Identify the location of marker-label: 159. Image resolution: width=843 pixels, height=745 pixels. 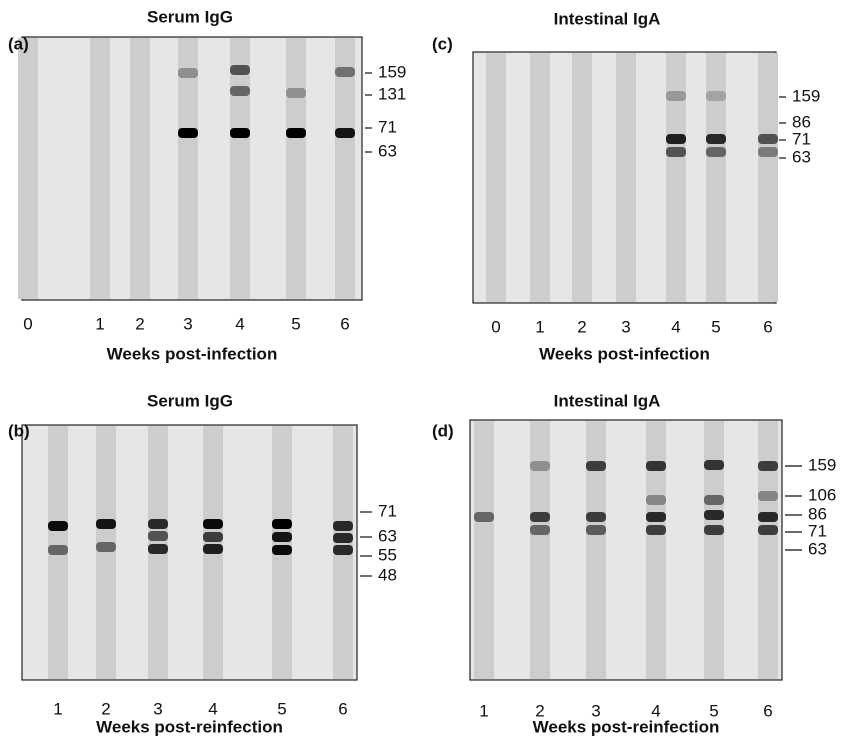
(822, 464).